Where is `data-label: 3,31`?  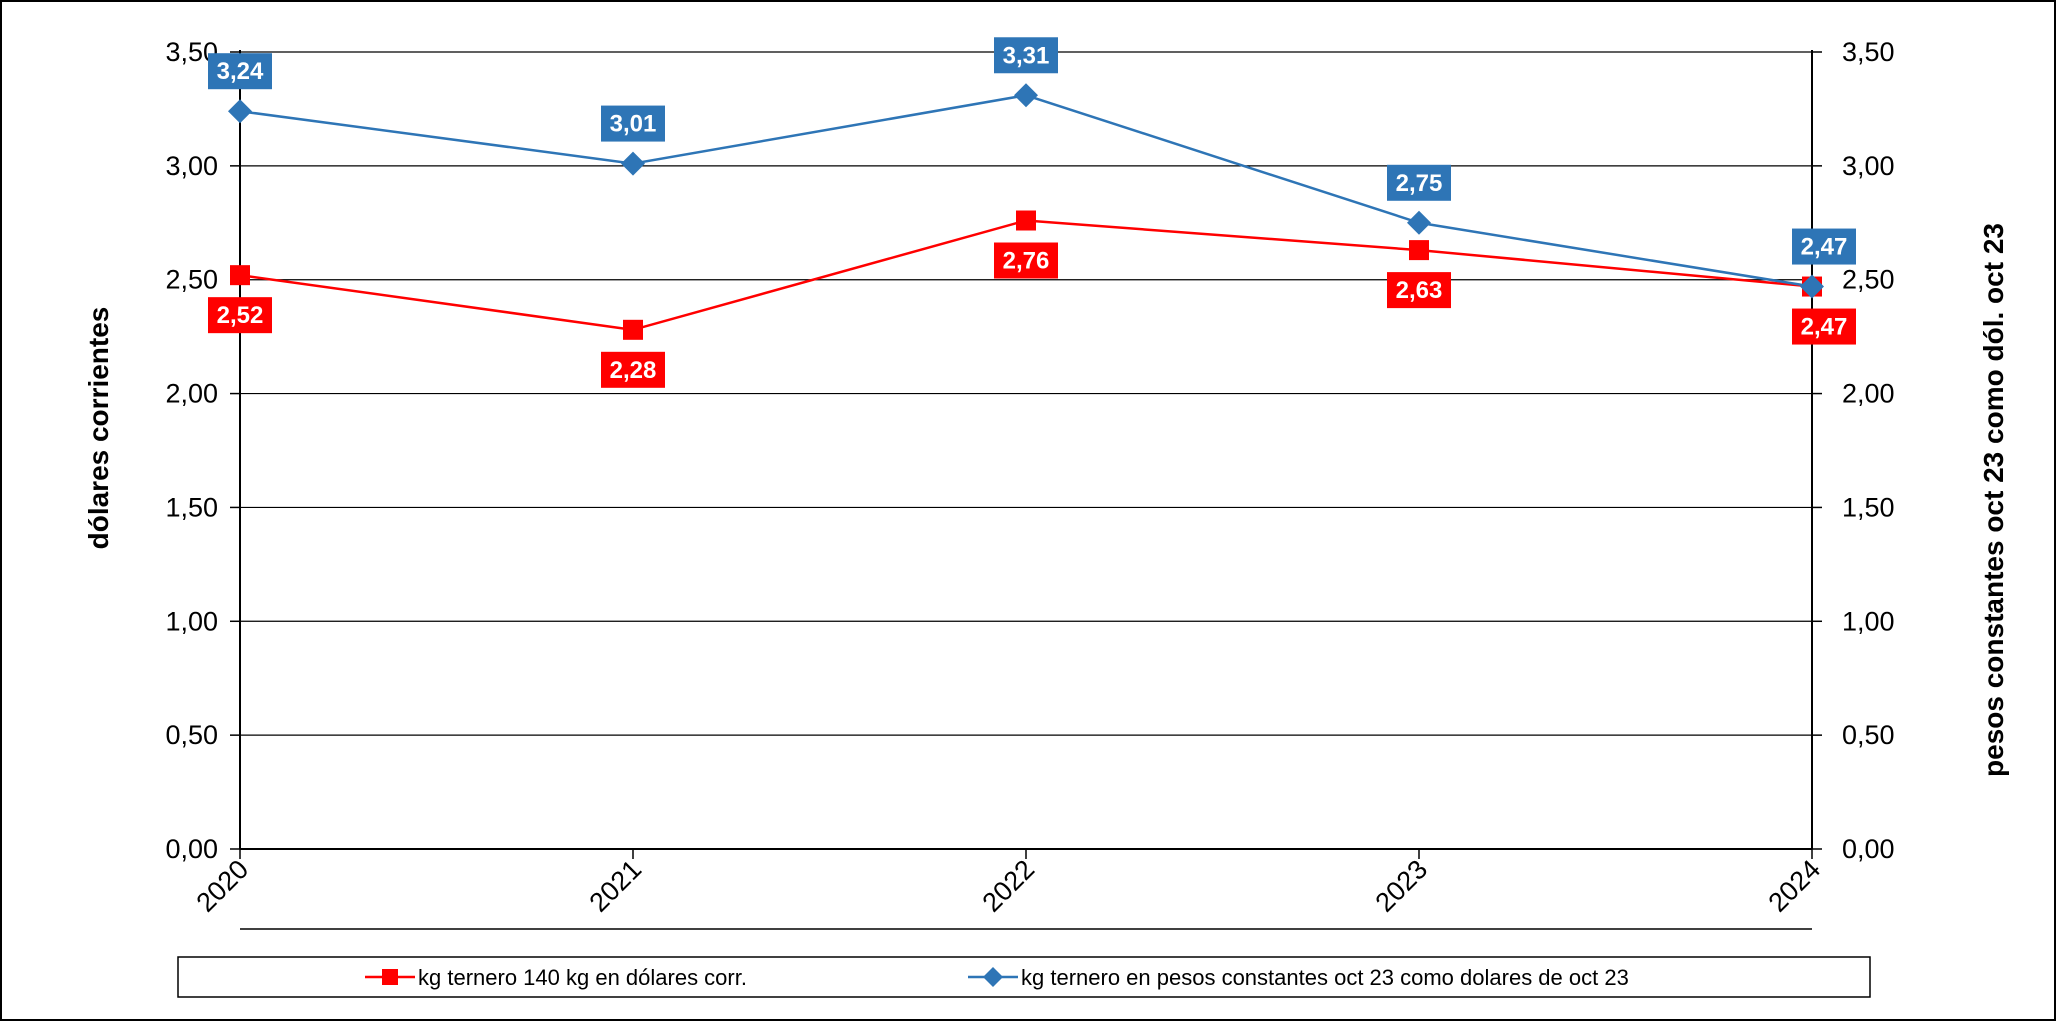 data-label: 3,31 is located at coordinates (1026, 55).